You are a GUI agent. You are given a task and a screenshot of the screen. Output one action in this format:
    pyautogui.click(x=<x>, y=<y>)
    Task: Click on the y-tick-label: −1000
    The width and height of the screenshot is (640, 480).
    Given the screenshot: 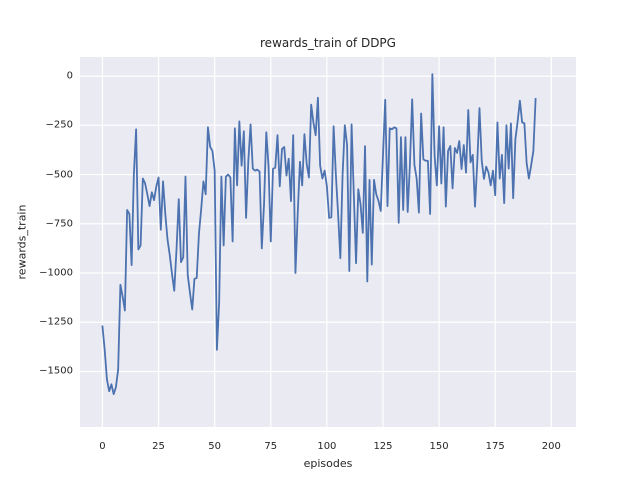 What is the action you would take?
    pyautogui.click(x=56, y=273)
    